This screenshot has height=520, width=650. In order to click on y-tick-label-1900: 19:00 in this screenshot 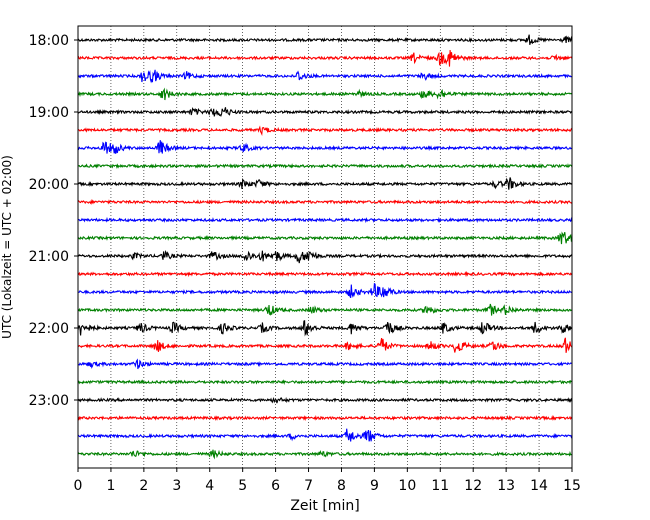, I will do `click(49, 113)`.